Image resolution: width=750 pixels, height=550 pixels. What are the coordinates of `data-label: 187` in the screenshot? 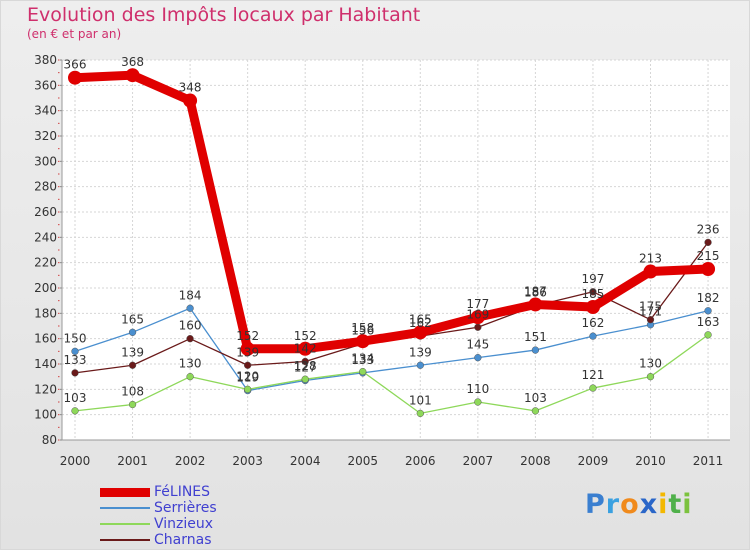 It's located at (535, 291).